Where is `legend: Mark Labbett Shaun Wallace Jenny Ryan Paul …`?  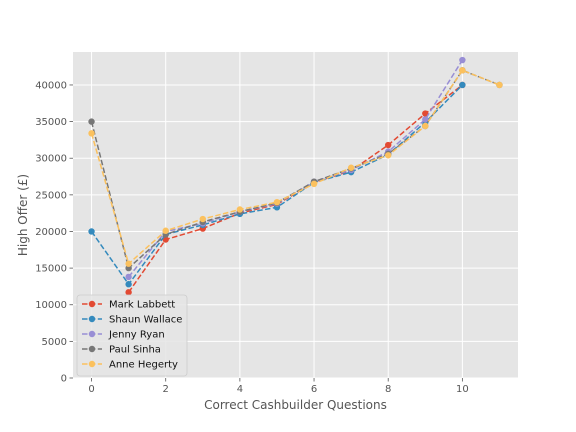
legend: Mark Labbett Shaun Wallace Jenny Ryan Paul … is located at coordinates (132, 335).